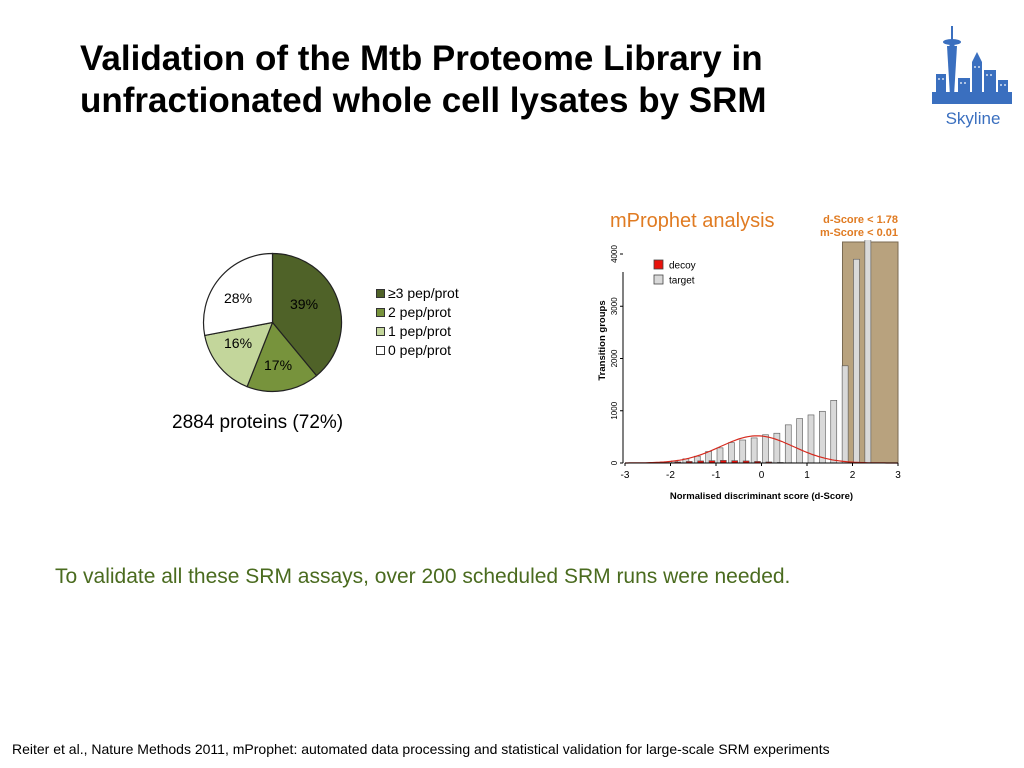 The height and width of the screenshot is (768, 1024). Describe the element at coordinates (682, 266) in the screenshot. I see `hist-legend-label: decoy` at that location.